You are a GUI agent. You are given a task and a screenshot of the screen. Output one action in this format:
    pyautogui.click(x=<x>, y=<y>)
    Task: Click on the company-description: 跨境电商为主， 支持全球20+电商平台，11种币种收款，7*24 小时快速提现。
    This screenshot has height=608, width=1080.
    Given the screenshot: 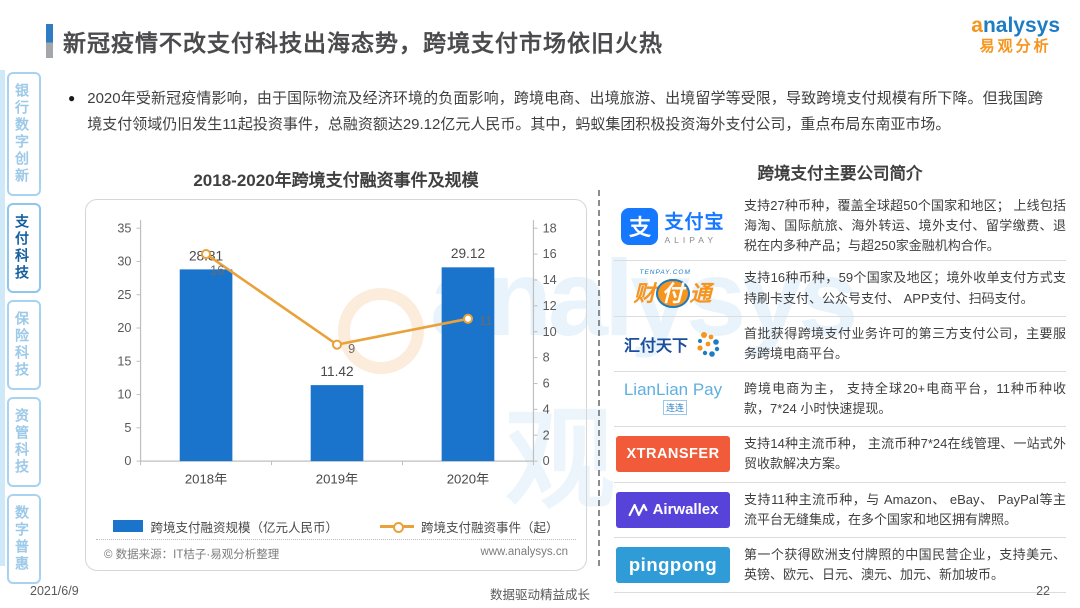 What is the action you would take?
    pyautogui.click(x=905, y=398)
    